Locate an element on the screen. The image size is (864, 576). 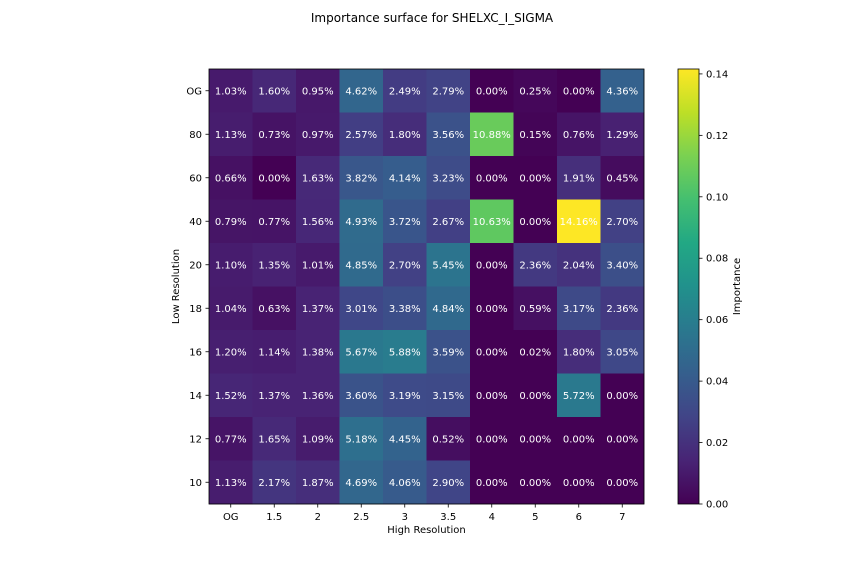
y-tick-label: 80 is located at coordinates (195, 135).